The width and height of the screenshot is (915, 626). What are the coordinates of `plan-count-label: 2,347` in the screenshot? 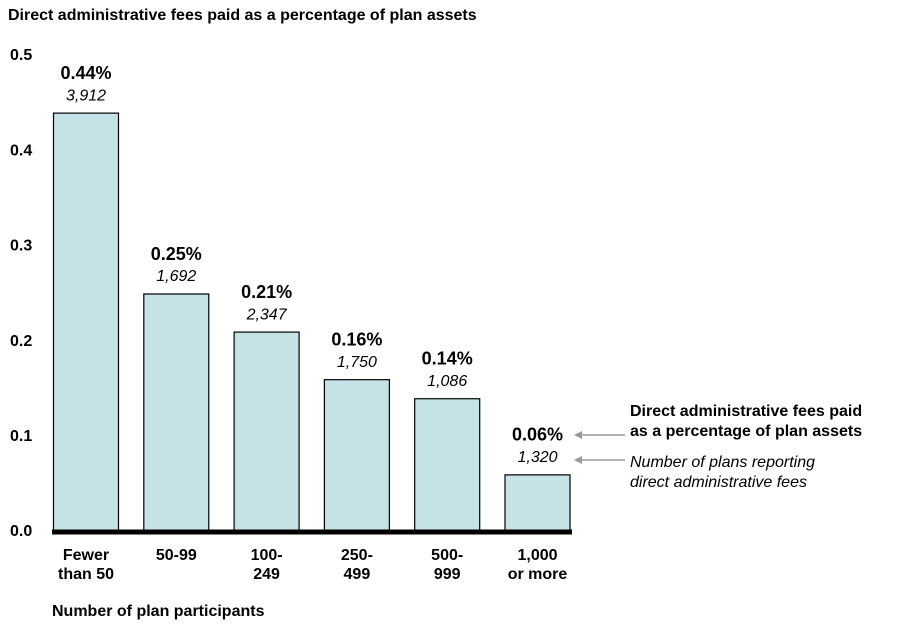 It's located at (267, 314).